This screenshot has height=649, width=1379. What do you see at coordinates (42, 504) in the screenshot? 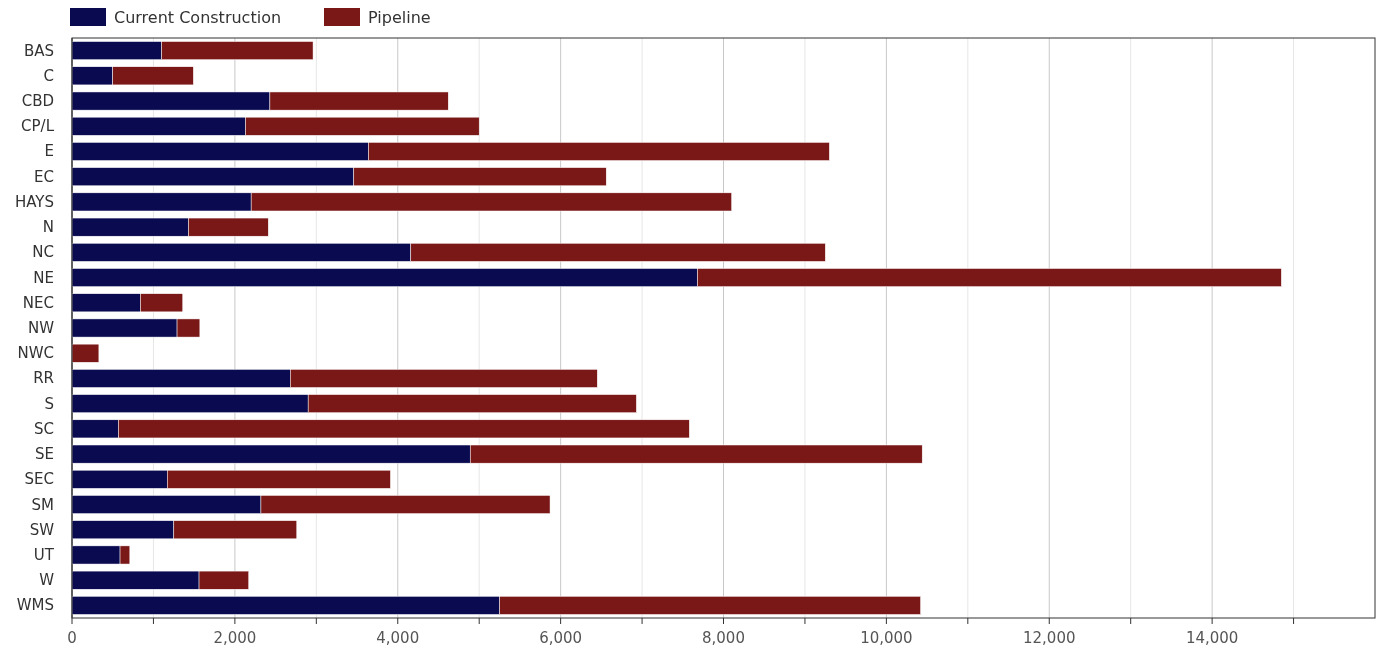
I see `y-tick-label: SM` at bounding box center [42, 504].